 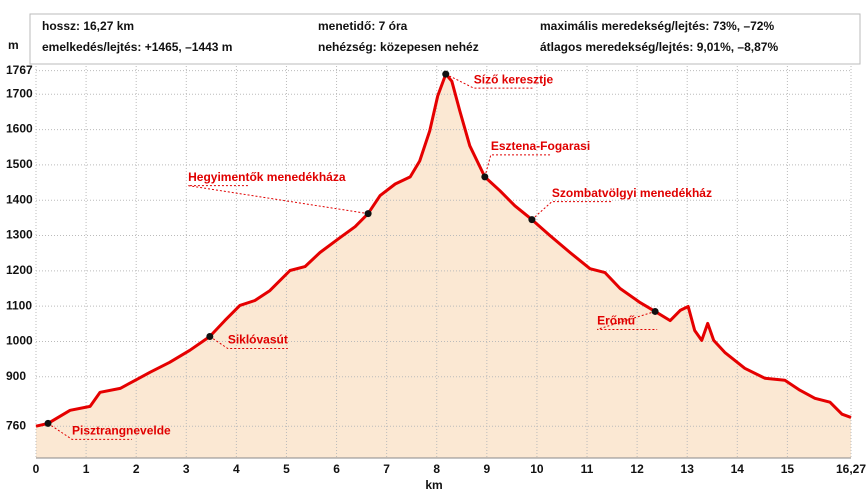 I want to click on x-tick-label: 11, so click(x=587, y=469).